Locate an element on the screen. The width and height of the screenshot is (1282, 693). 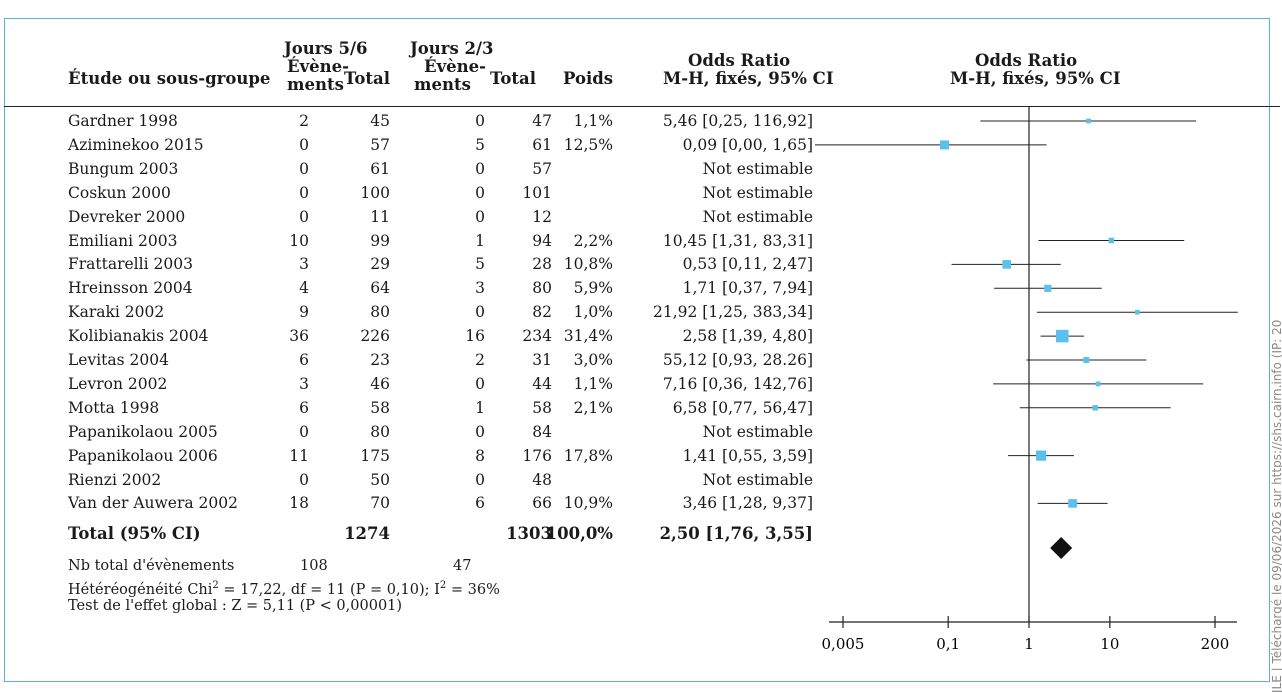
study-t2: 176 is located at coordinates (537, 455).